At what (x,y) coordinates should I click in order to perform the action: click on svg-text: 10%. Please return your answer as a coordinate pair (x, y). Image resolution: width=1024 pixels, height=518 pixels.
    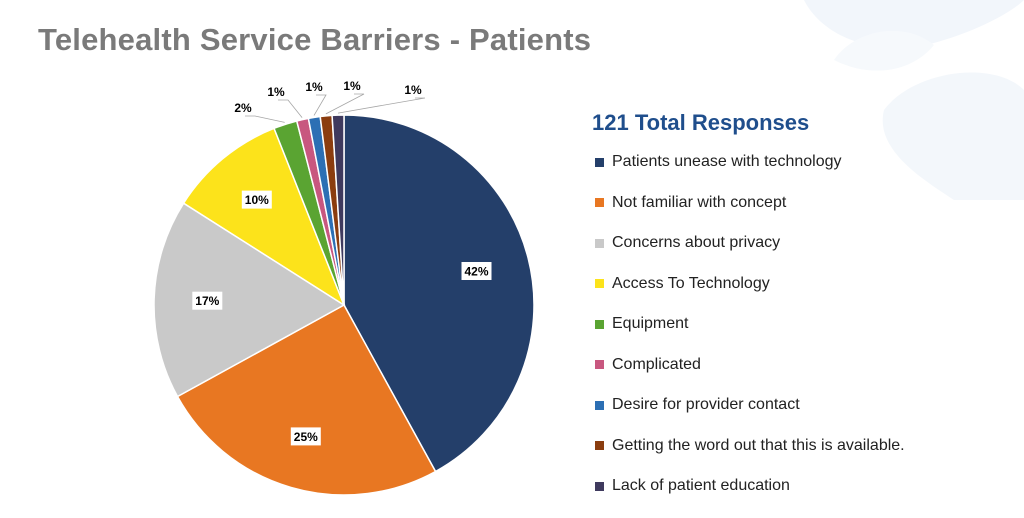
    Looking at the image, I should click on (257, 200).